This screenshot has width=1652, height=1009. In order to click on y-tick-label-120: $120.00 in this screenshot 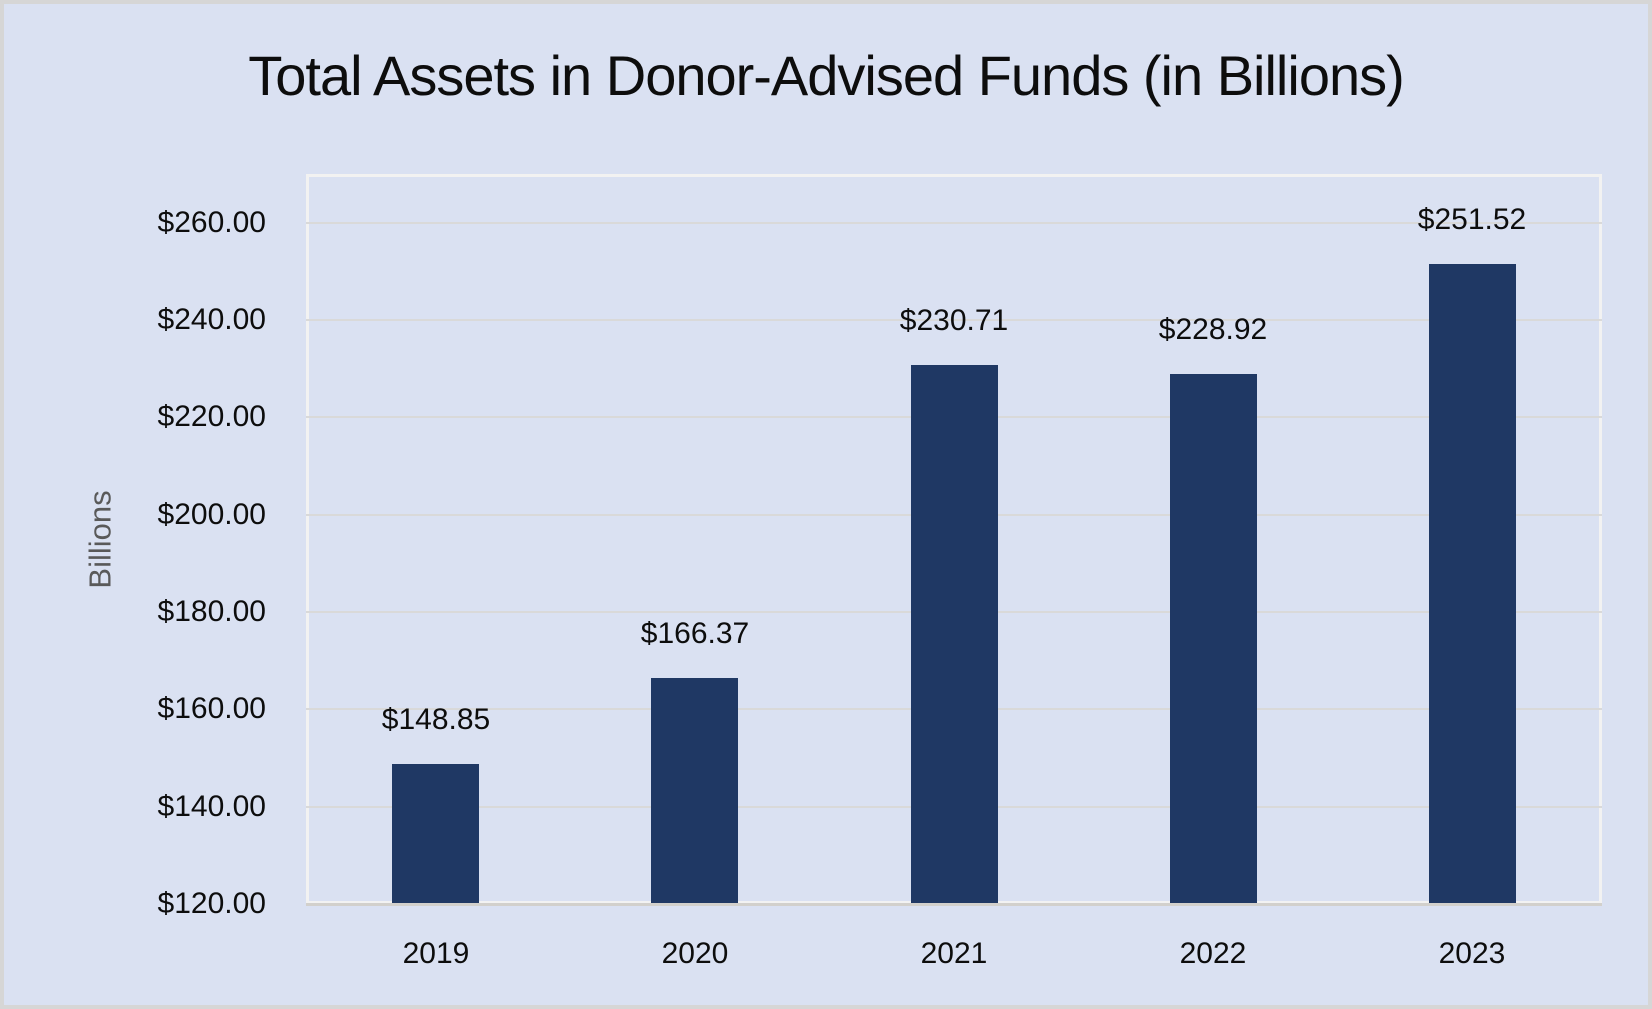, I will do `click(211, 903)`.